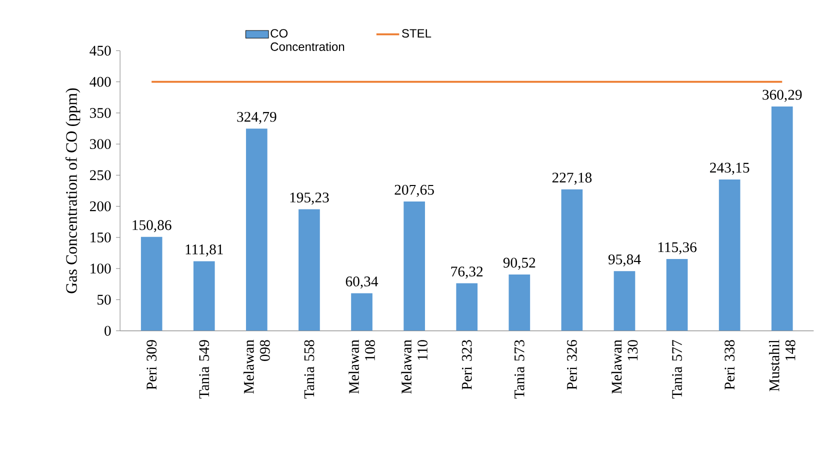  What do you see at coordinates (100, 269) in the screenshot?
I see `y-tick-label: 100` at bounding box center [100, 269].